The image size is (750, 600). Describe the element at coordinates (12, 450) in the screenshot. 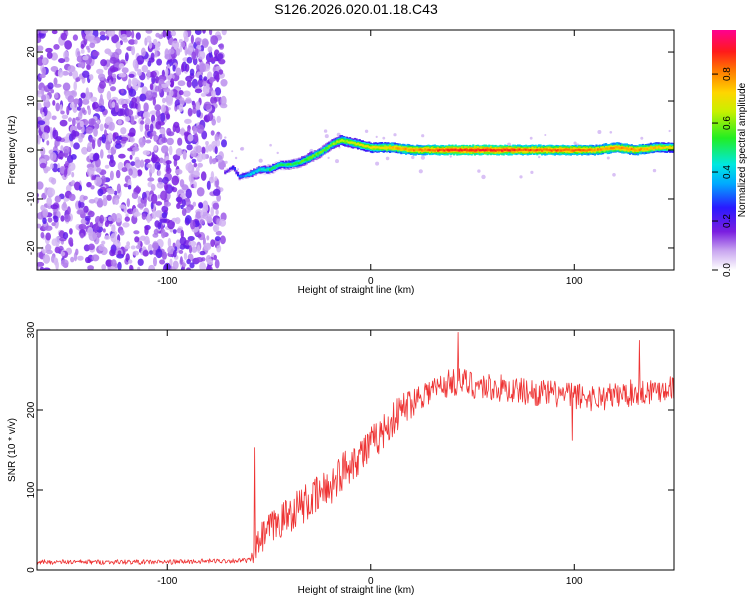

I see `snr-y-label: SNR (10 * v/v)` at that location.